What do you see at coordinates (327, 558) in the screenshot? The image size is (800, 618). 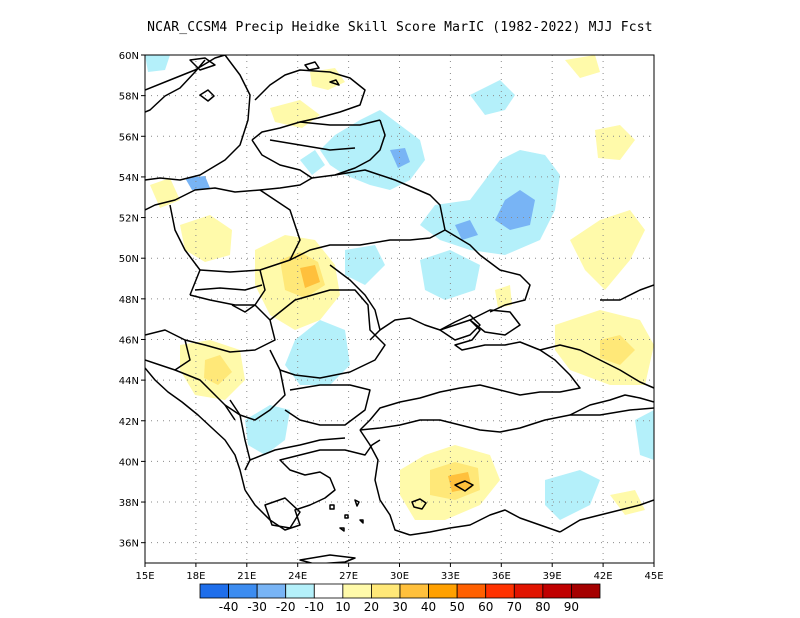 I see `crete` at bounding box center [327, 558].